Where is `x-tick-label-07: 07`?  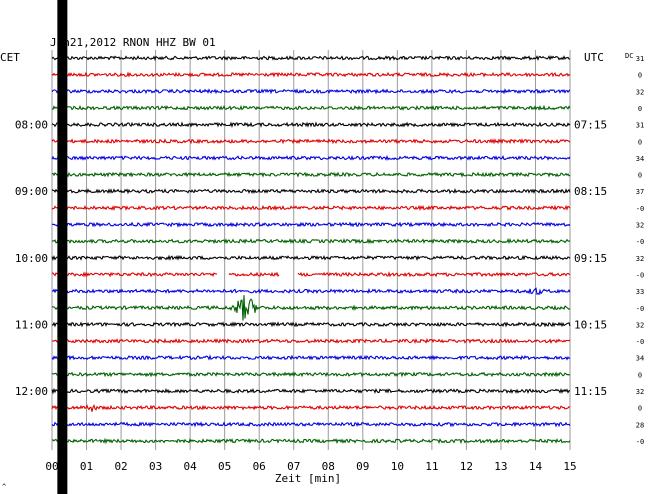 x-tick-label-07: 07 is located at coordinates (293, 466).